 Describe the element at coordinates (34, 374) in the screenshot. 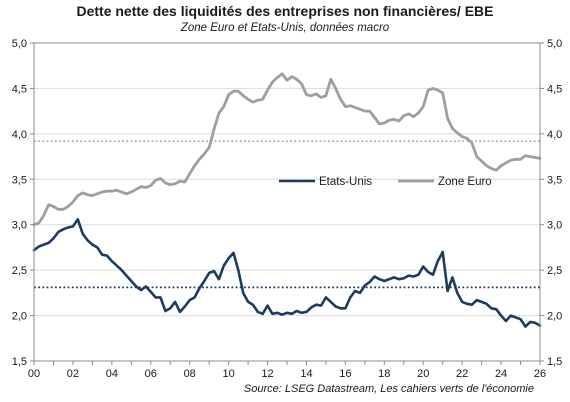

I see `x-tick-label: 00` at that location.